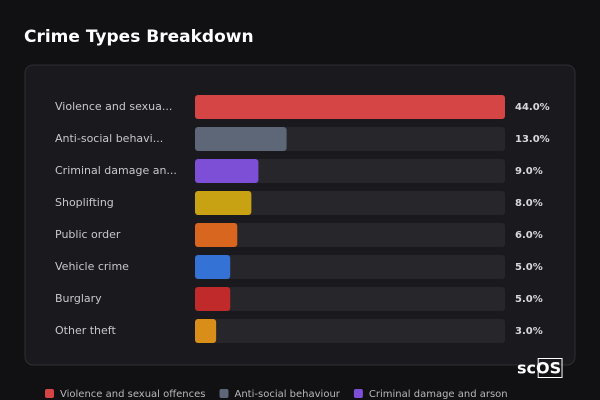 The height and width of the screenshot is (400, 600). Describe the element at coordinates (529, 171) in the screenshot. I see `value-label: 9.0%` at that location.